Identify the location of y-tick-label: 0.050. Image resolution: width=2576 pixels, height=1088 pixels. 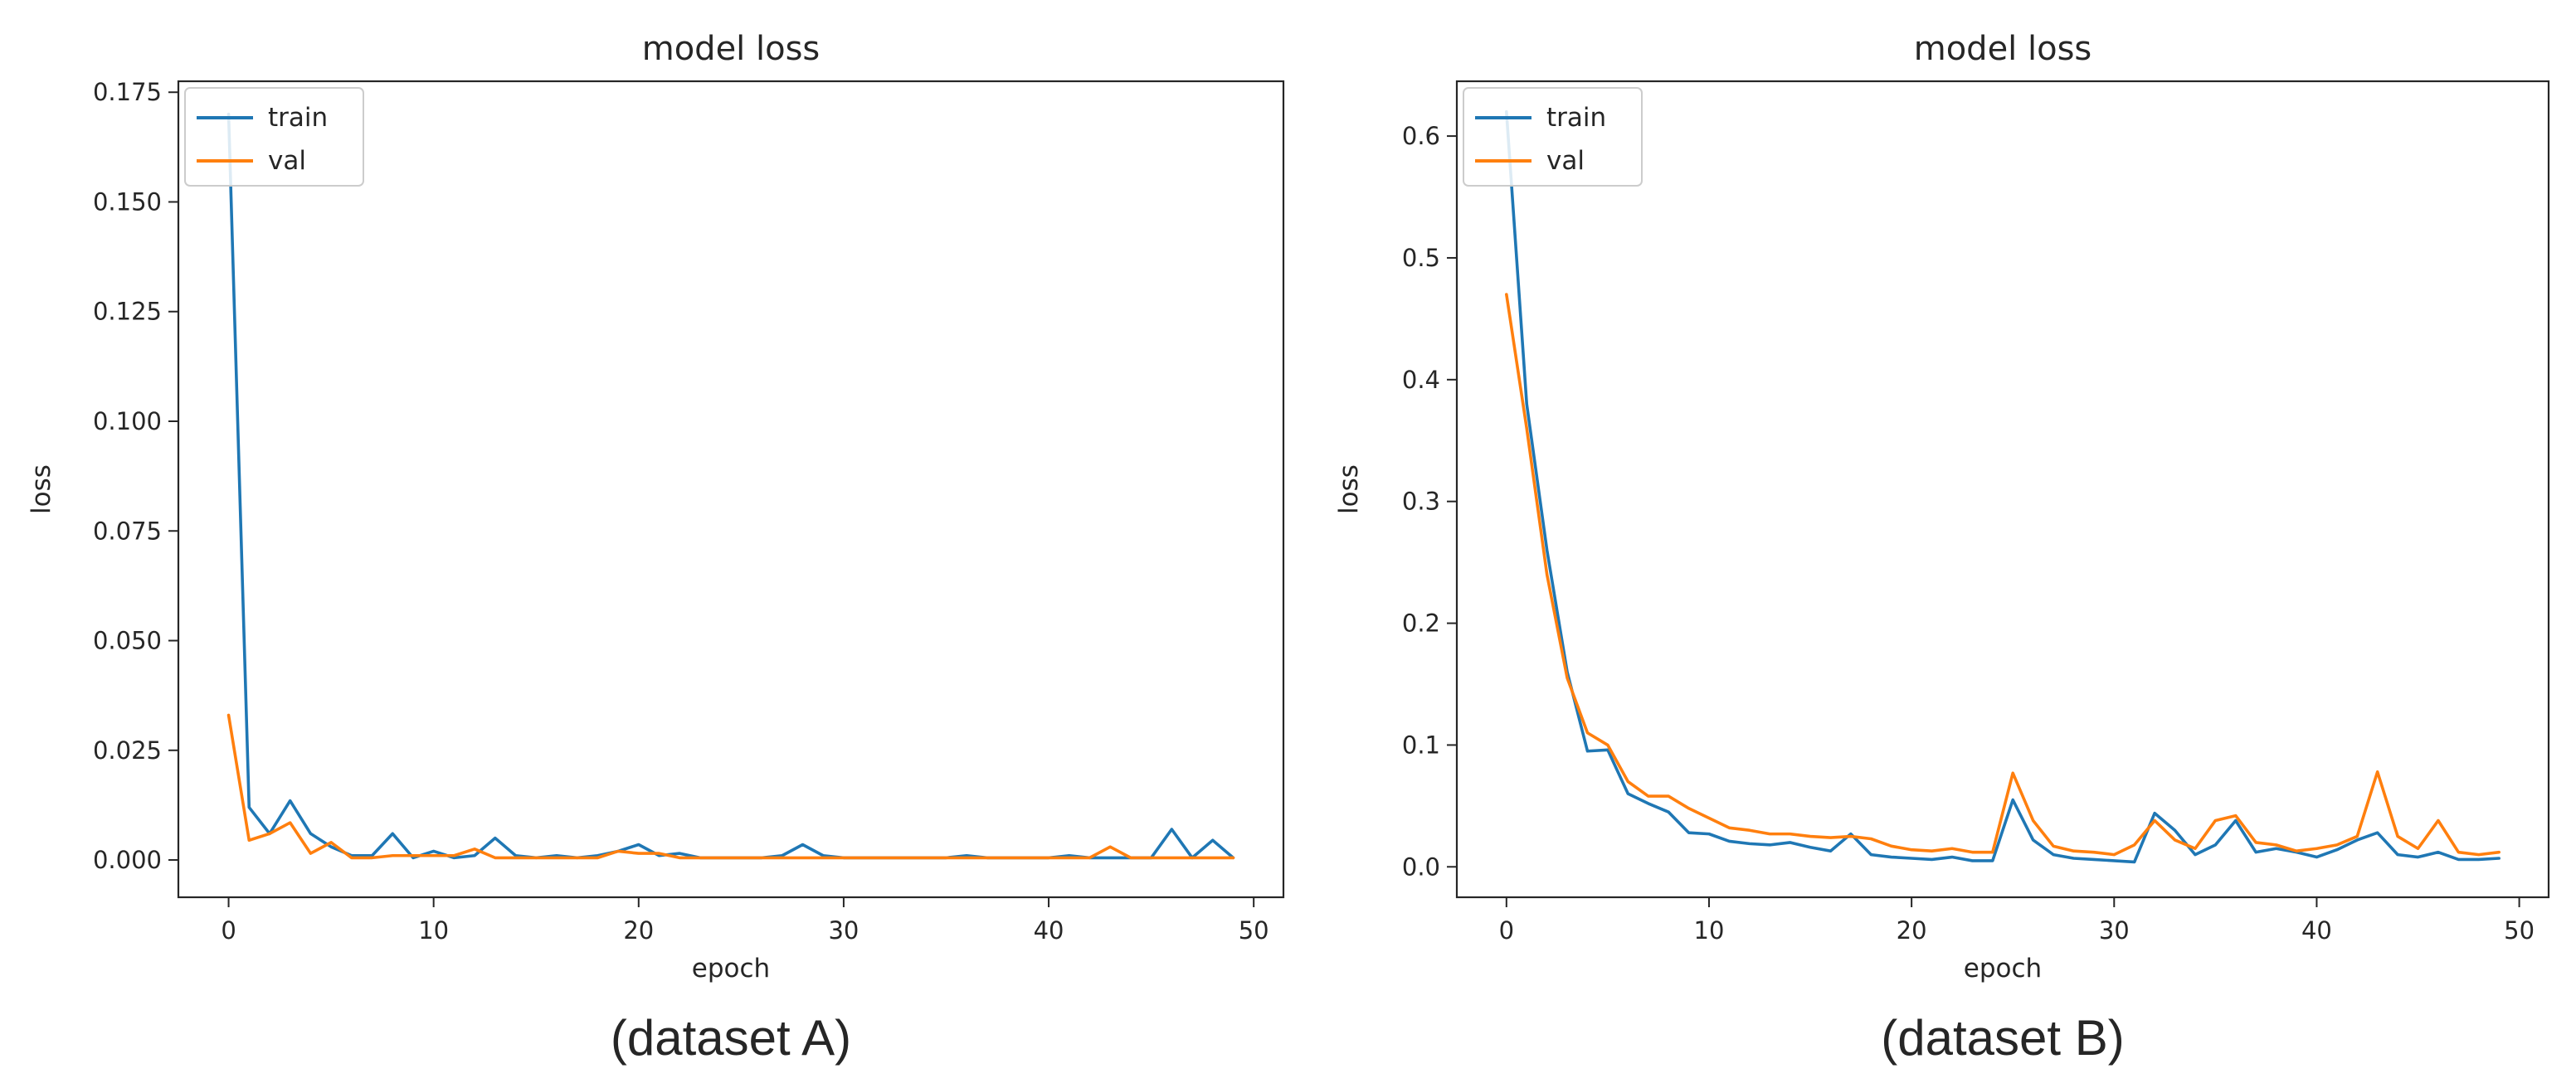
(127, 641).